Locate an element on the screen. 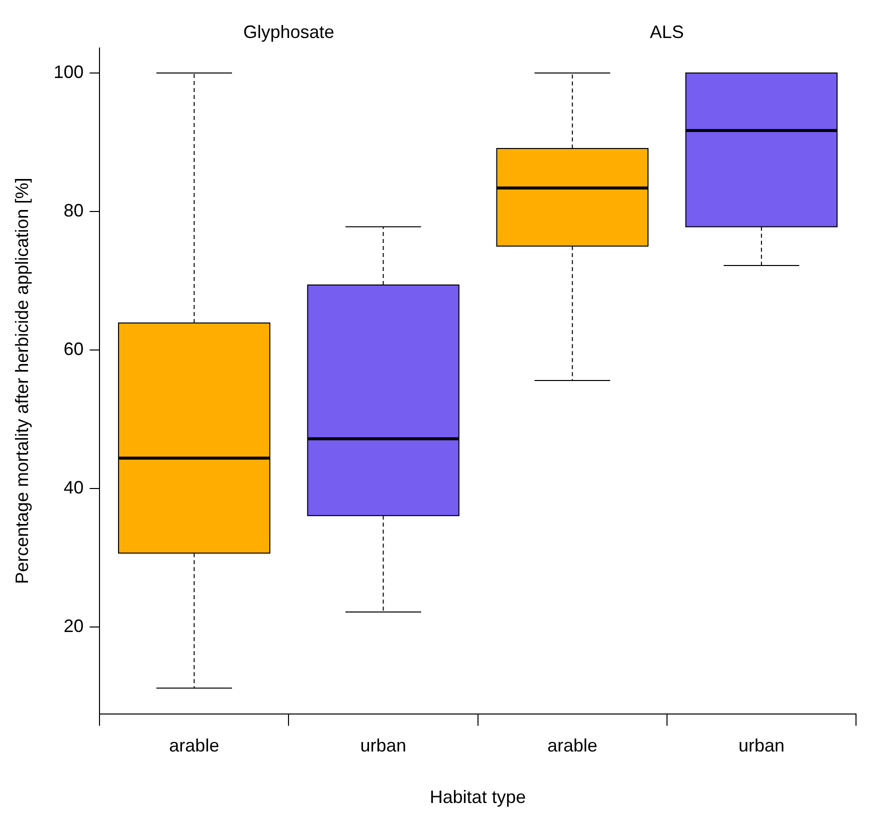 This screenshot has width=874, height=823. y-tick-label: 80 is located at coordinates (74, 210).